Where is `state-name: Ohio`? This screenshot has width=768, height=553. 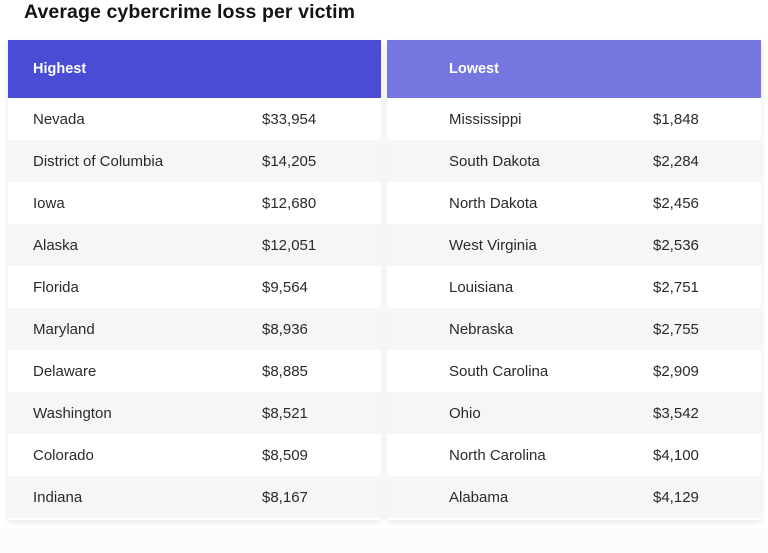
state-name: Ohio is located at coordinates (465, 413).